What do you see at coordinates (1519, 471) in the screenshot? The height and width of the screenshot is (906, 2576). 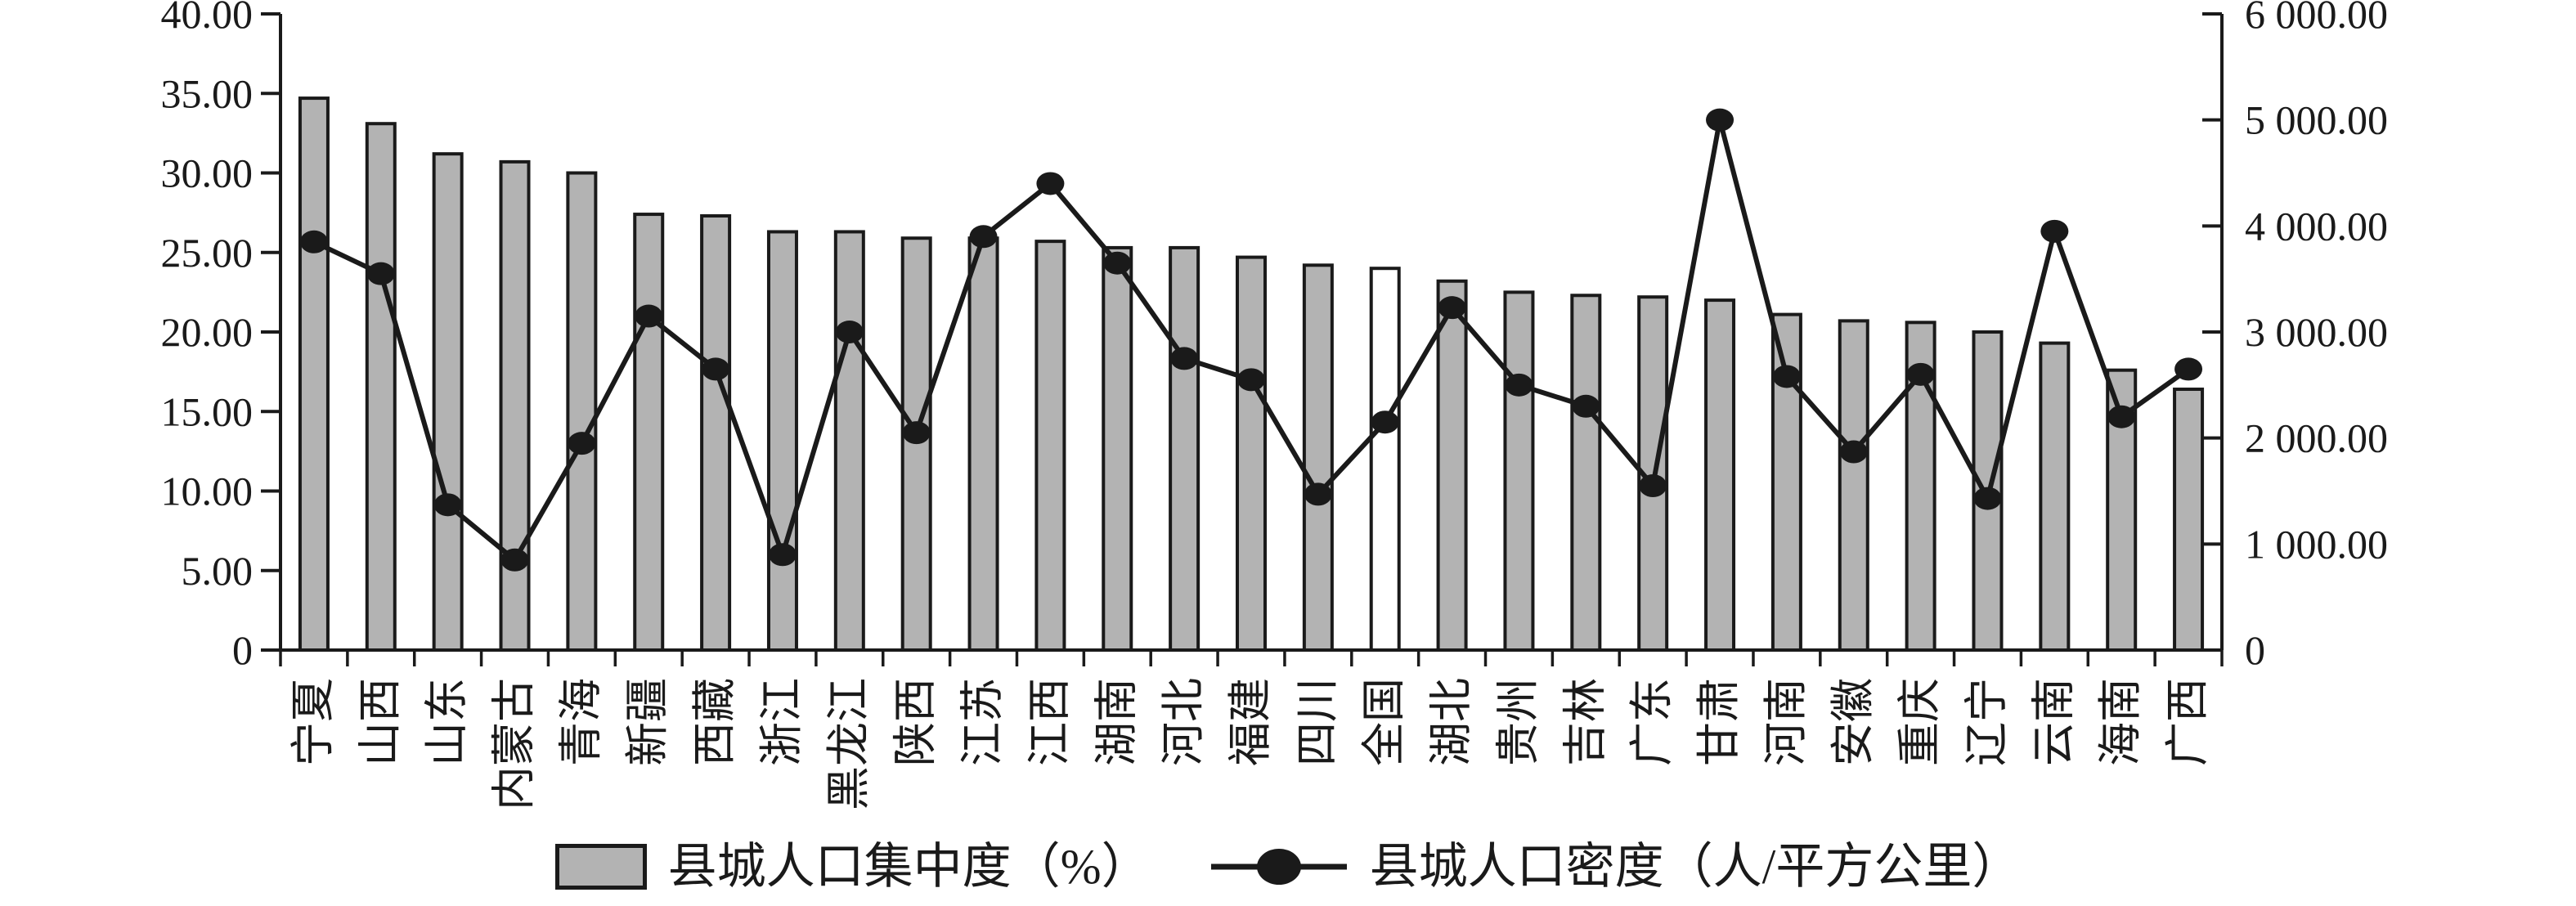 I see `bar-贵州` at bounding box center [1519, 471].